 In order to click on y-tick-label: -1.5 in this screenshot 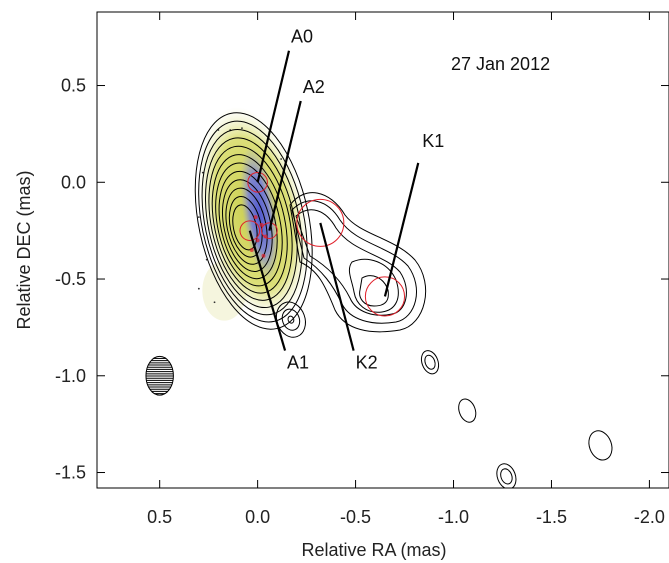, I will do `click(70, 473)`.